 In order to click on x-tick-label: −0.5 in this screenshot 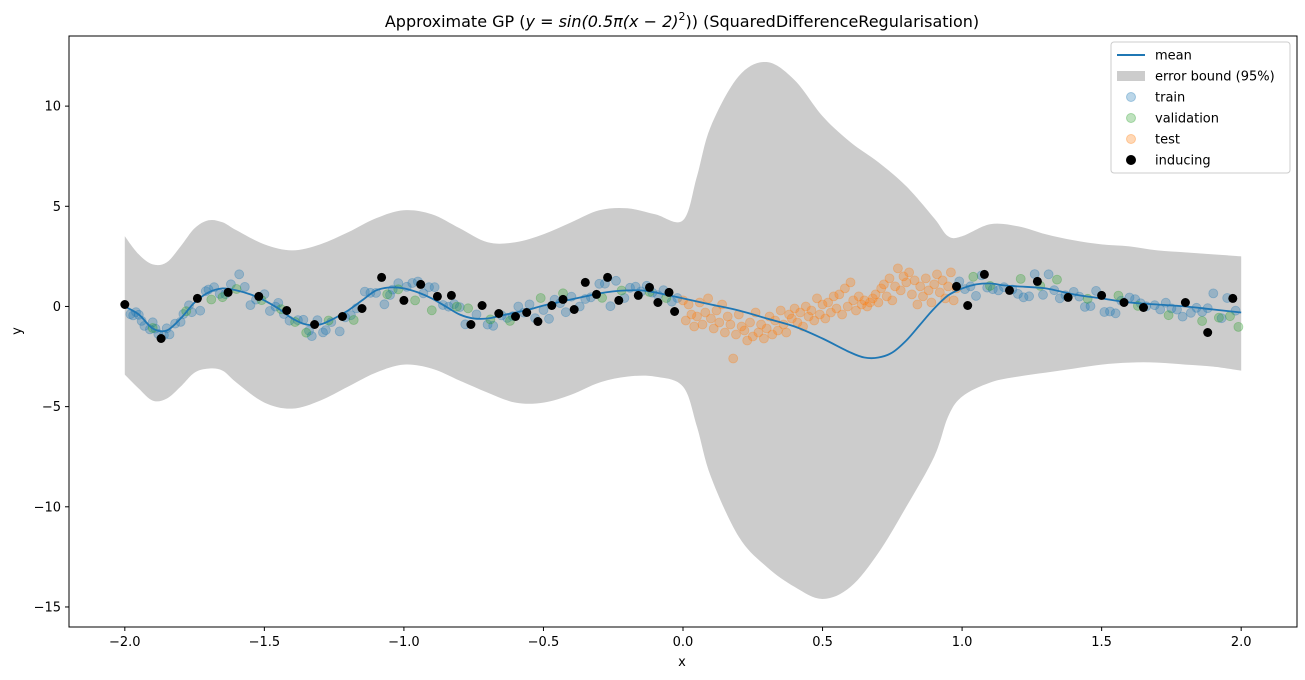, I will do `click(544, 642)`.